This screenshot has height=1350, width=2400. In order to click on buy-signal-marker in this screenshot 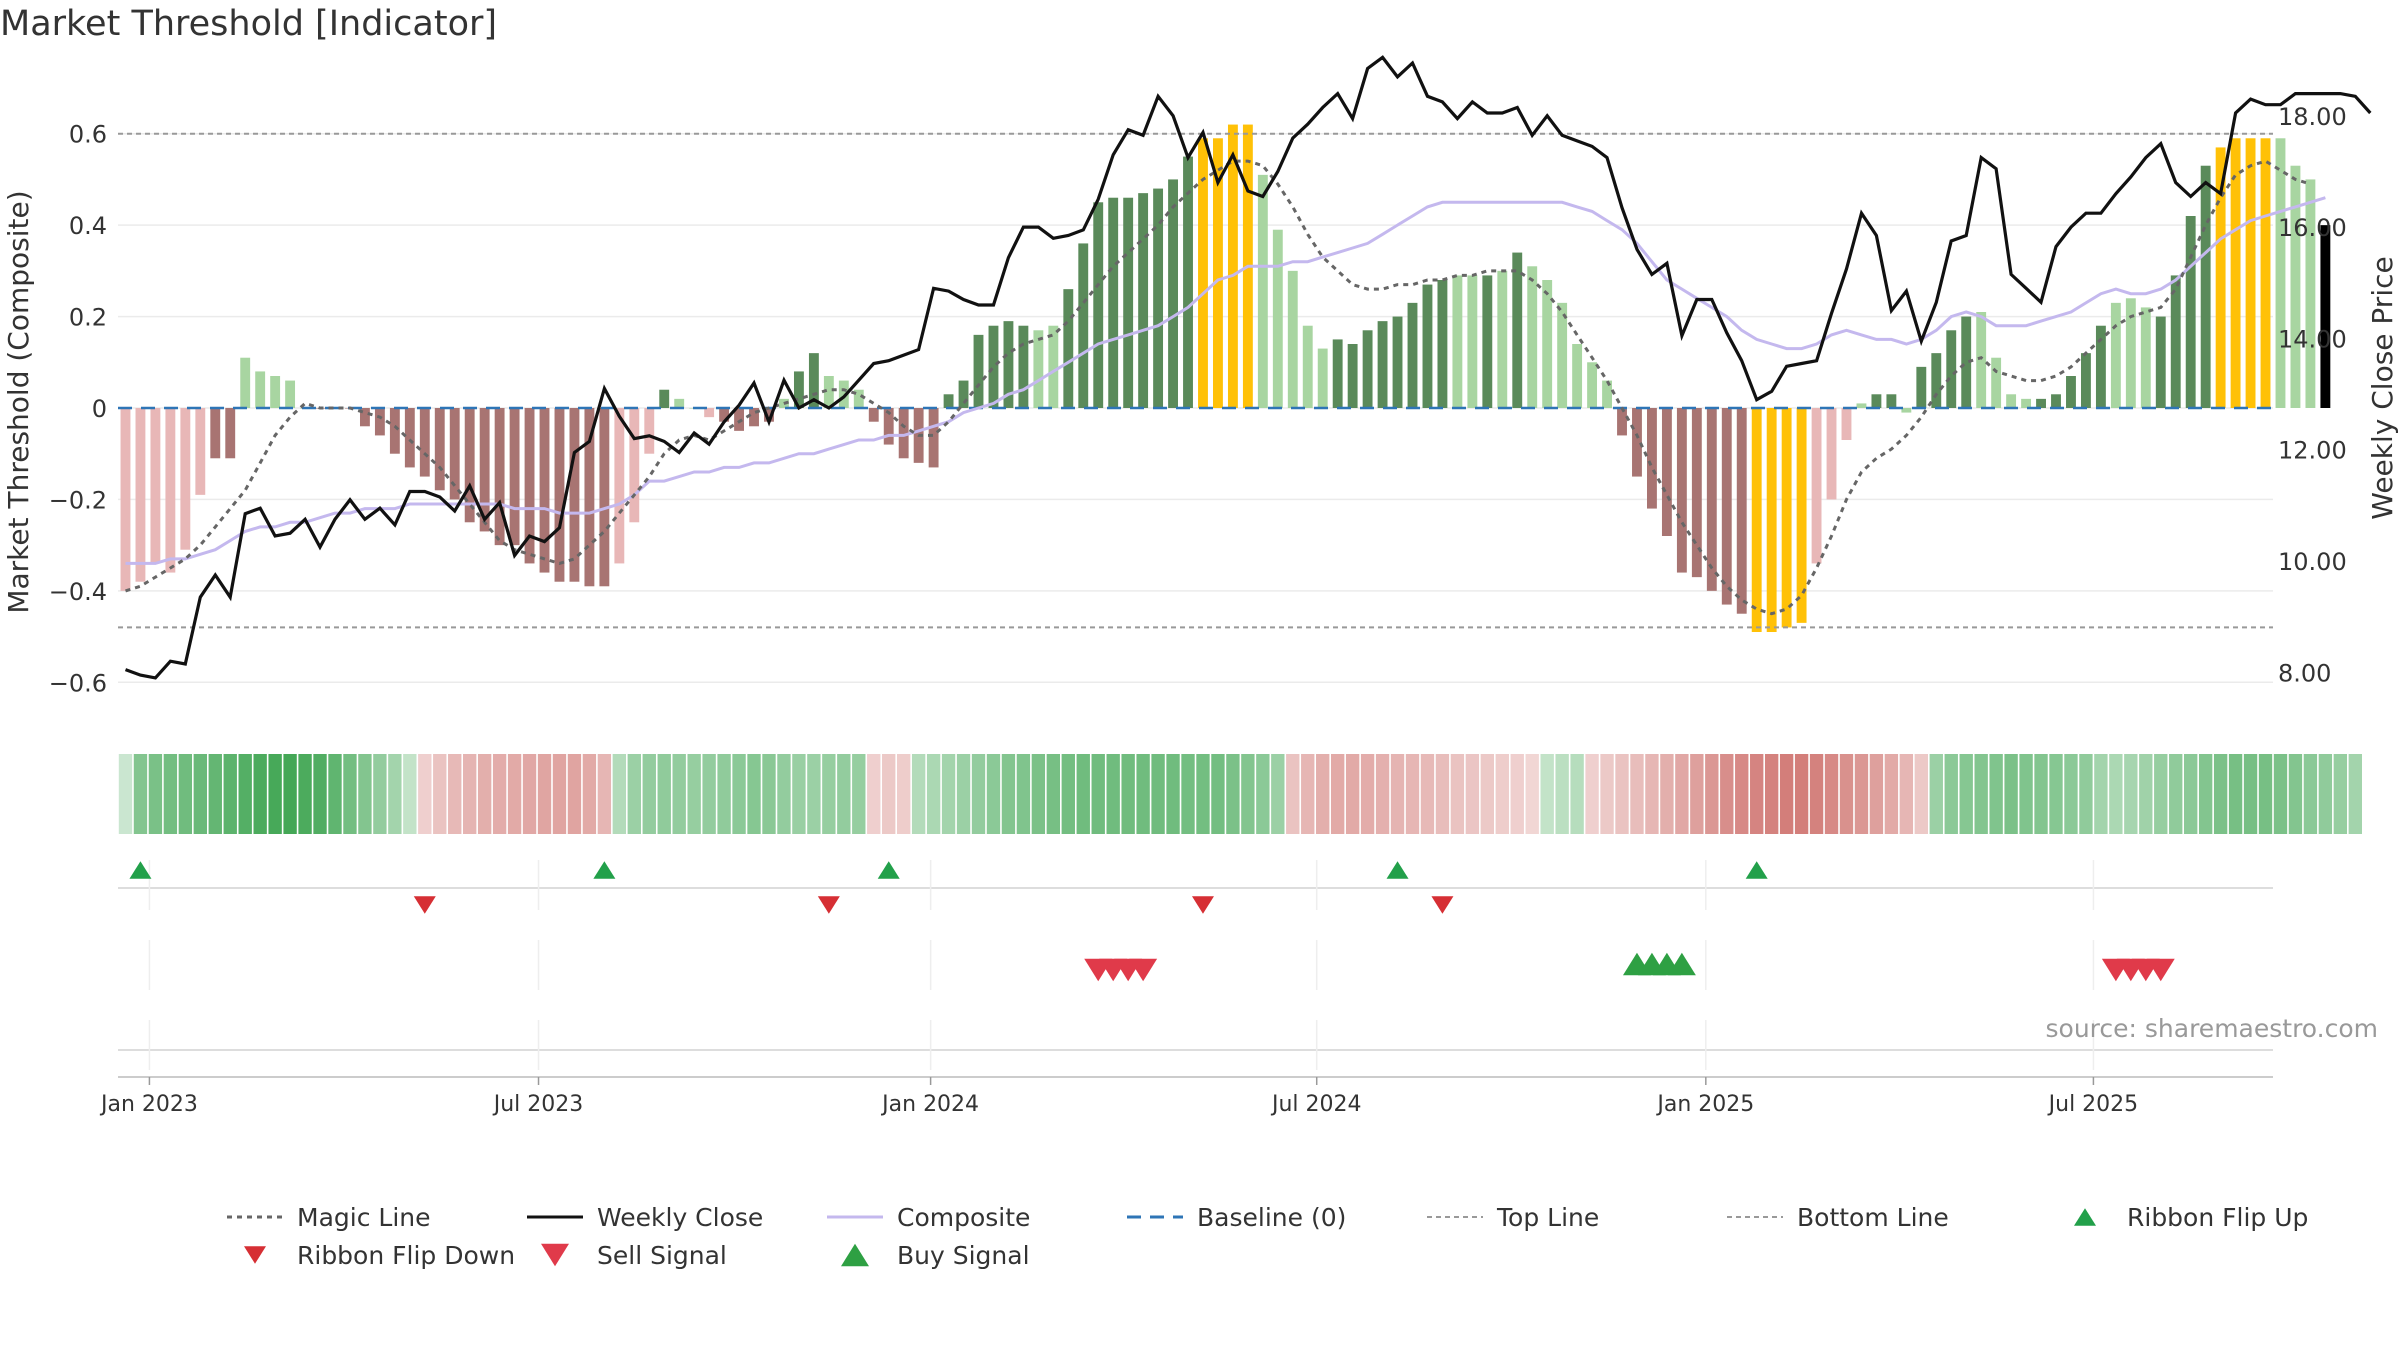, I will do `click(1681, 964)`.